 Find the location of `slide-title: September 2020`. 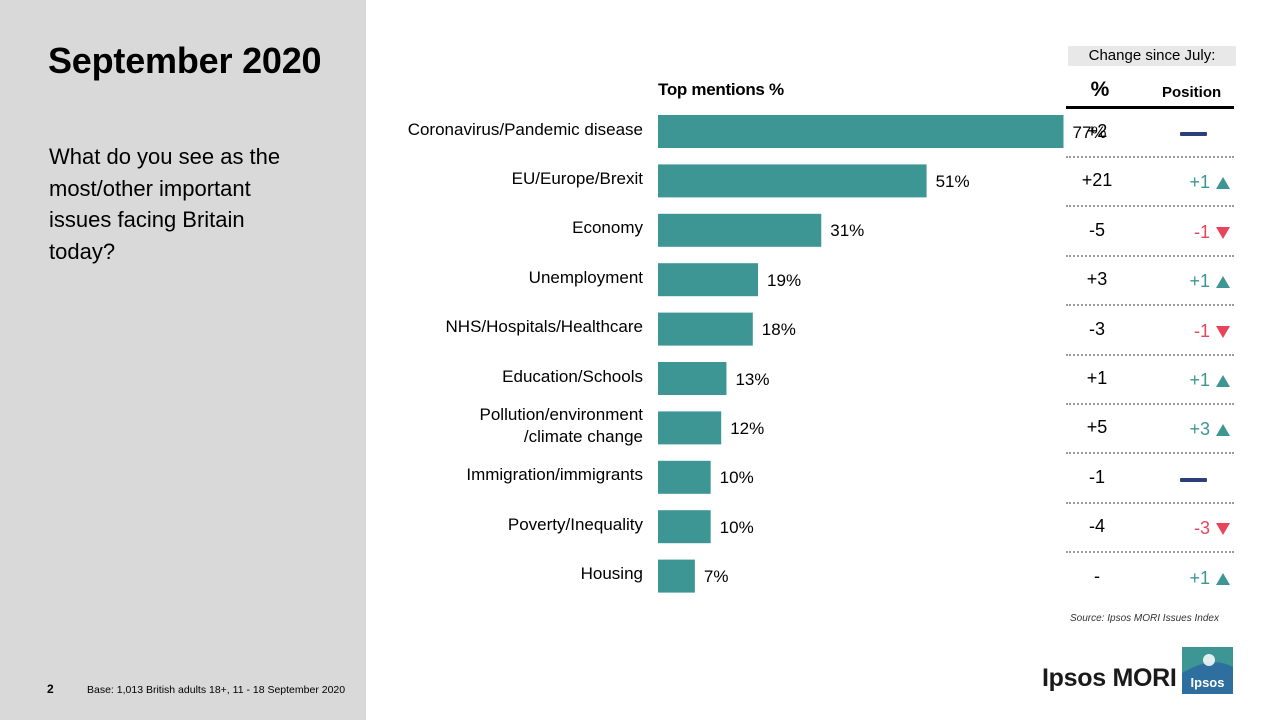

slide-title: September 2020 is located at coordinates (185, 60).